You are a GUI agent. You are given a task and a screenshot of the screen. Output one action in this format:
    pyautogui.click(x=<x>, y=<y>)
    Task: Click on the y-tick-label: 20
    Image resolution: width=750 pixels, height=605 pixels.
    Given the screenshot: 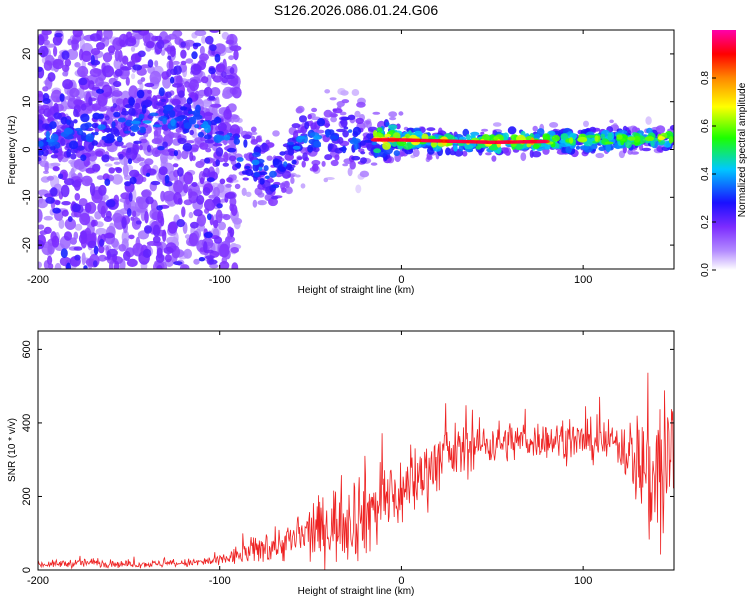 What is the action you would take?
    pyautogui.click(x=27, y=54)
    